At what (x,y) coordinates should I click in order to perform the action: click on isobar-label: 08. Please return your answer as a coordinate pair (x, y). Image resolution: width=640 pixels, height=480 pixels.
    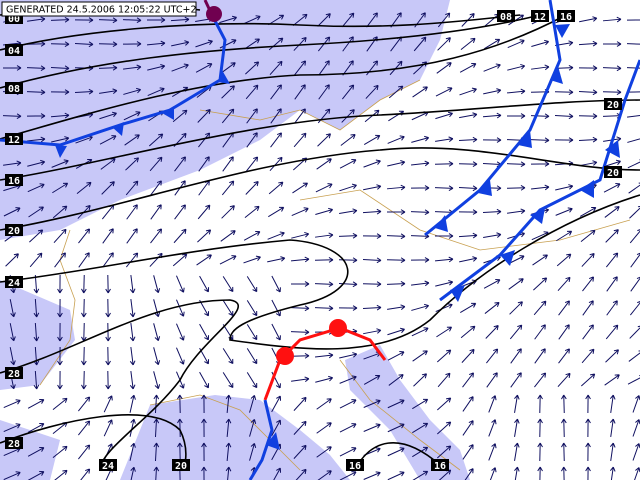
    Looking at the image, I should click on (506, 16).